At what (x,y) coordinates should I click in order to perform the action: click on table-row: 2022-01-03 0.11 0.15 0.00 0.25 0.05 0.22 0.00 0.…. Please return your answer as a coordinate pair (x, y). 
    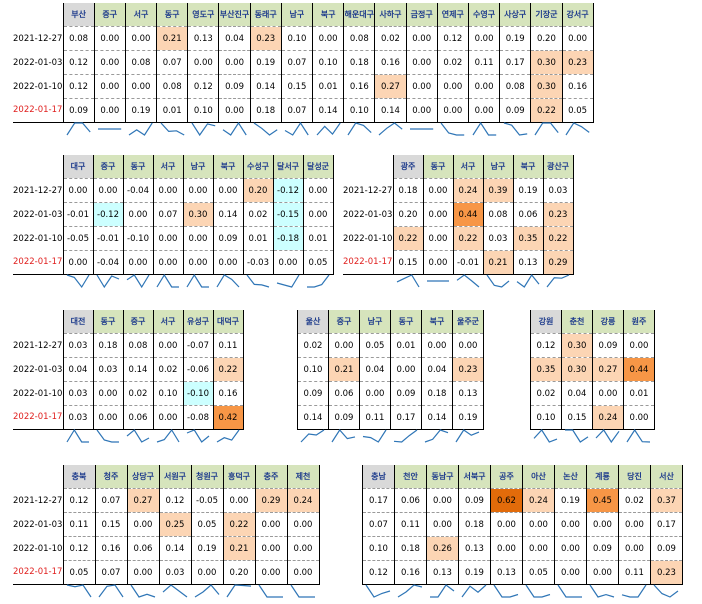
    Looking at the image, I should click on (166, 524).